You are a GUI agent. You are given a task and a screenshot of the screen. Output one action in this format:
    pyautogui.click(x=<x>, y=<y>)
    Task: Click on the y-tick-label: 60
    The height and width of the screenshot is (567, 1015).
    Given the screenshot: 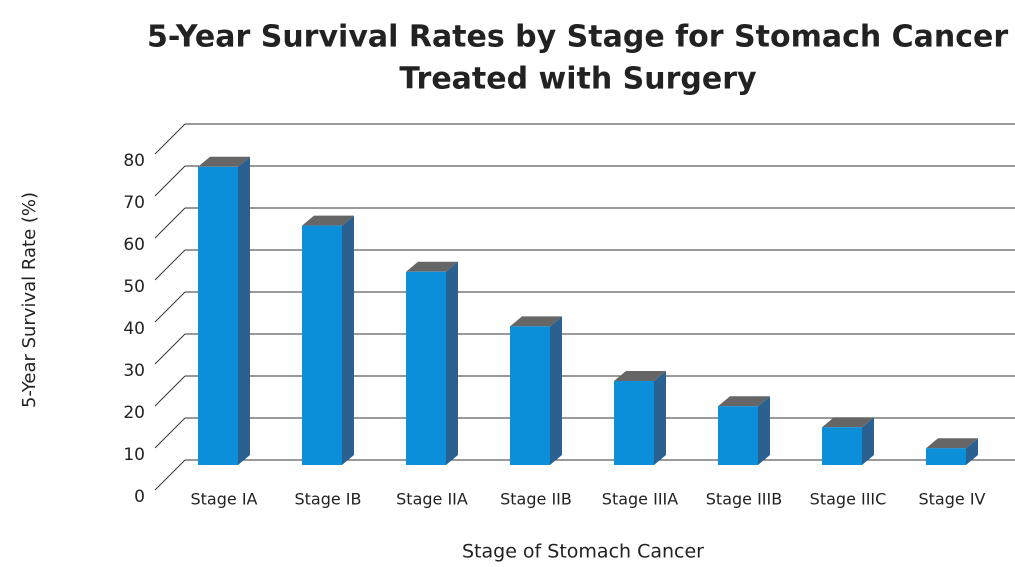 What is the action you would take?
    pyautogui.click(x=134, y=245)
    